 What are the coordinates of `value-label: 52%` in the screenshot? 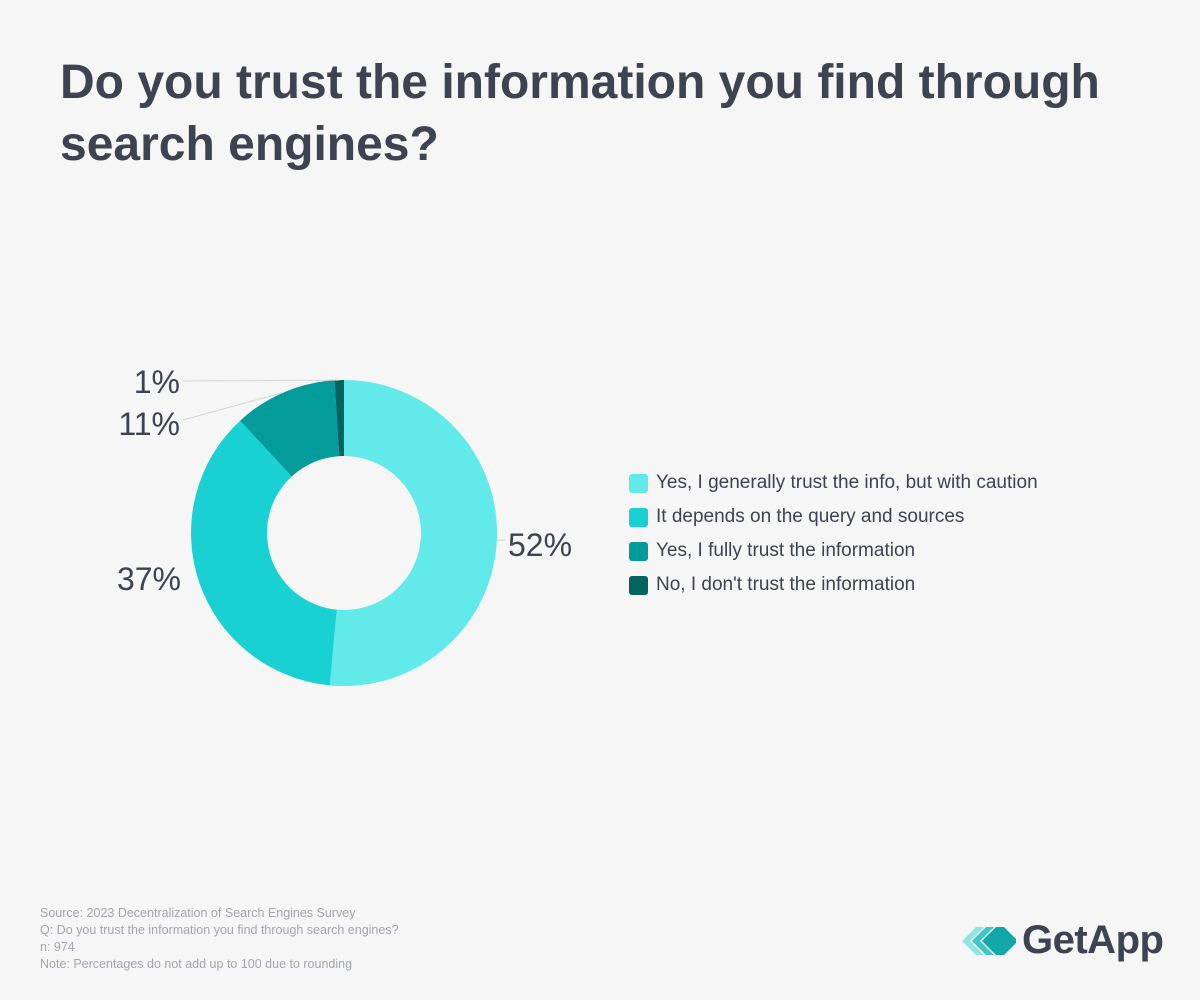 It's located at (540, 545).